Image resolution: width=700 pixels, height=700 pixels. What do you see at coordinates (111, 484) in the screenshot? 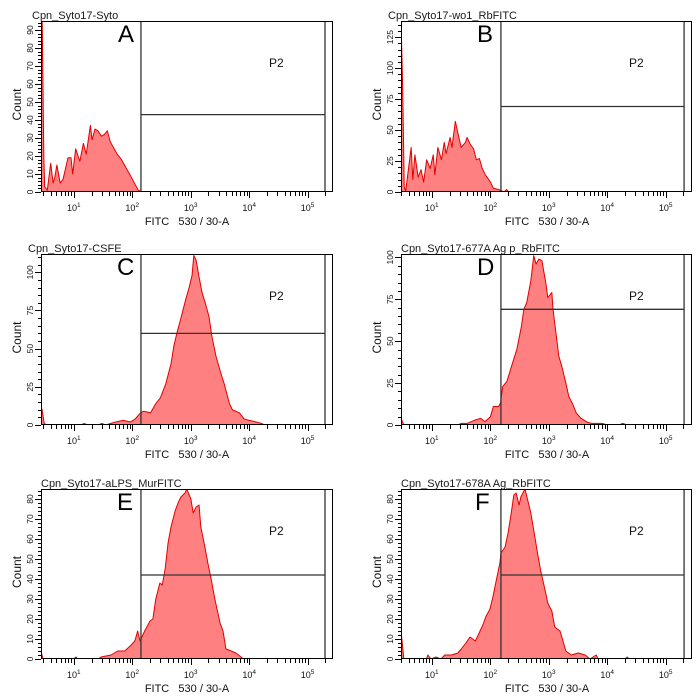
I see `panel-title: Cpn_Syto17-aLPS_MurFITC` at bounding box center [111, 484].